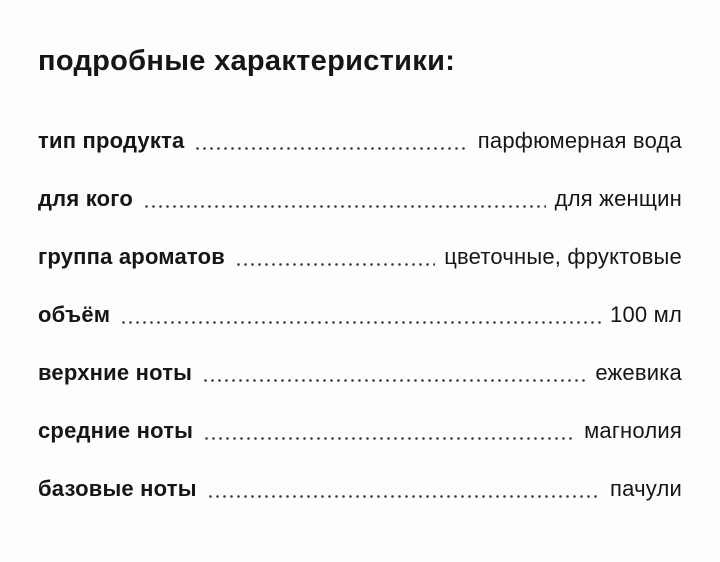  Describe the element at coordinates (618, 198) in the screenshot. I see `characteristic-value: для женщин` at that location.